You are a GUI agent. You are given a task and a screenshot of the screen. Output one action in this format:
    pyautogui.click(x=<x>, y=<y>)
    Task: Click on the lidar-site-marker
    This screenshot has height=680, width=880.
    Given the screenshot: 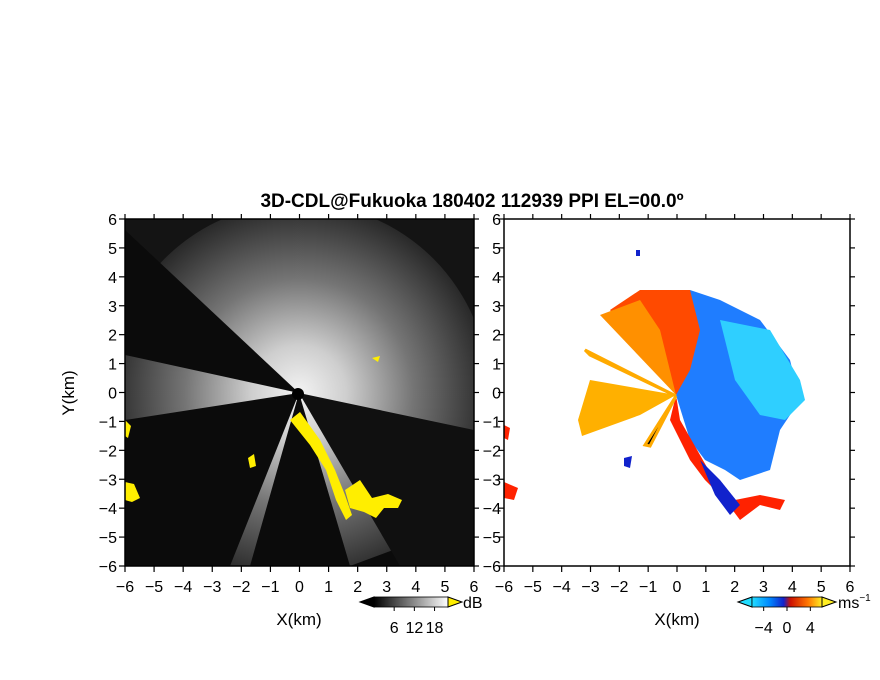 What is the action you would take?
    pyautogui.click(x=298, y=394)
    